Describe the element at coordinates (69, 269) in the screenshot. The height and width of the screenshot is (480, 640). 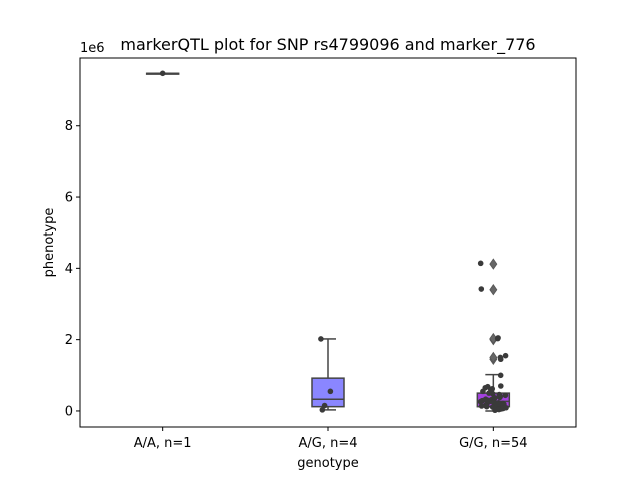
I see `y-tick-label: 4` at that location.